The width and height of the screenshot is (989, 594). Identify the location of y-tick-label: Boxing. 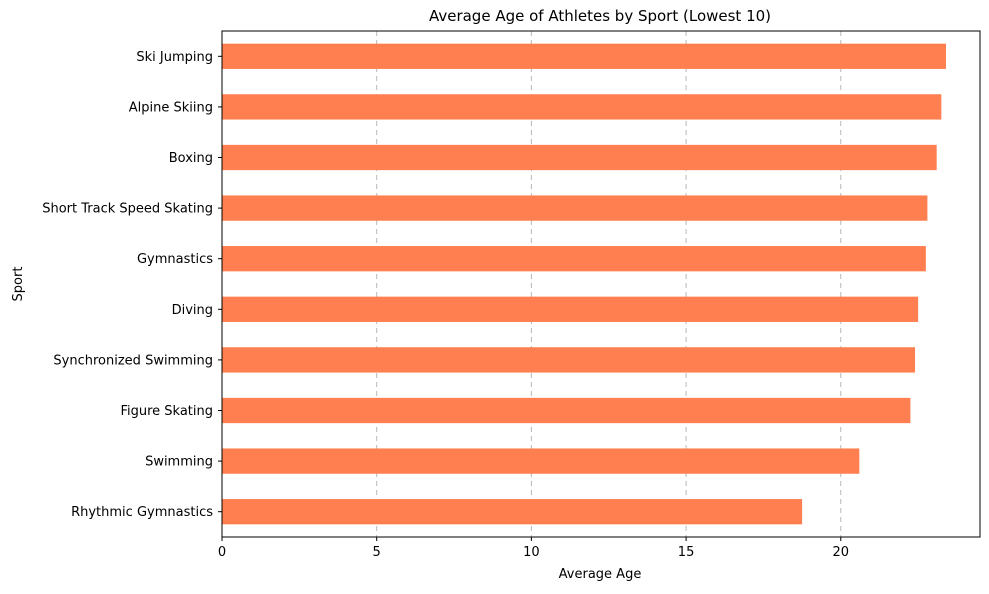
(191, 158).